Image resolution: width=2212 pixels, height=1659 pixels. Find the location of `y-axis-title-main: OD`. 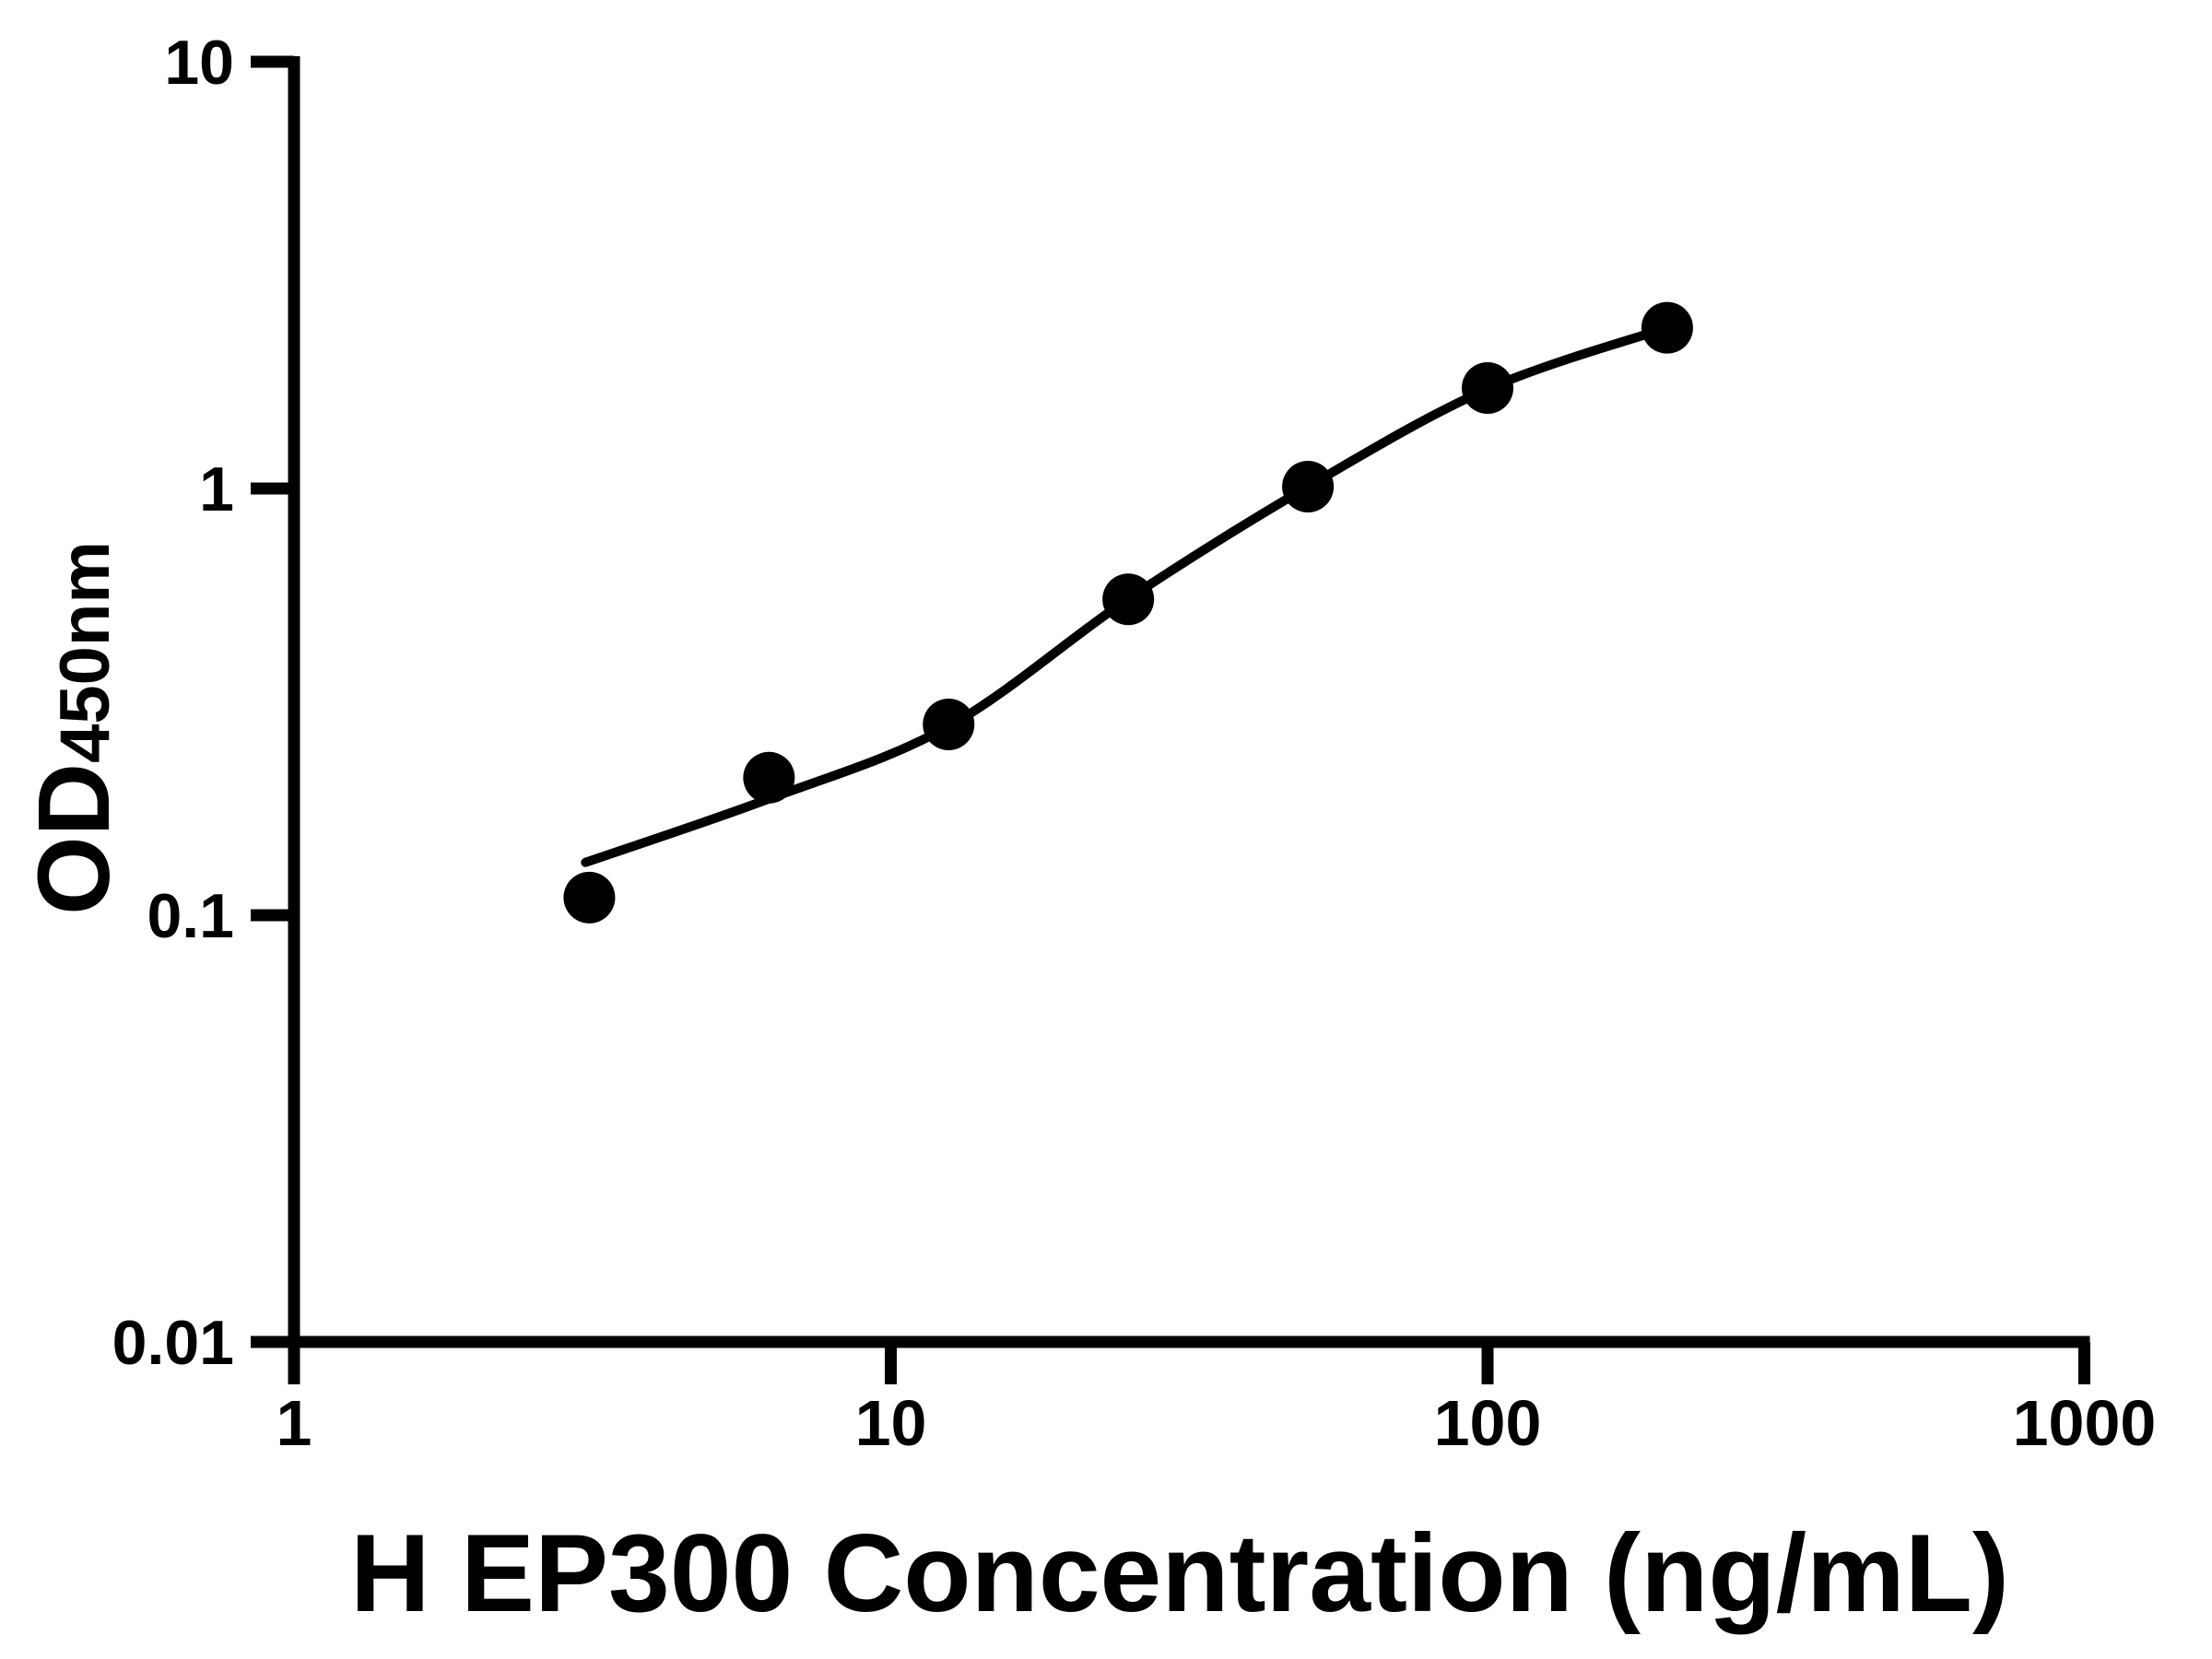

y-axis-title-main: OD is located at coordinates (74, 839).